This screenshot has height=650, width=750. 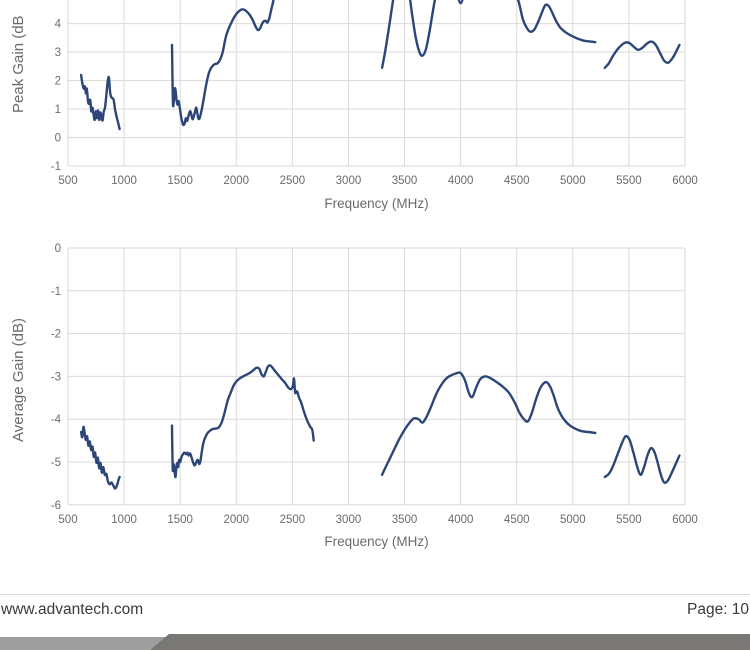 I want to click on peak-chart-y-axis-title: Peak Gain (dB, so click(x=18, y=64).